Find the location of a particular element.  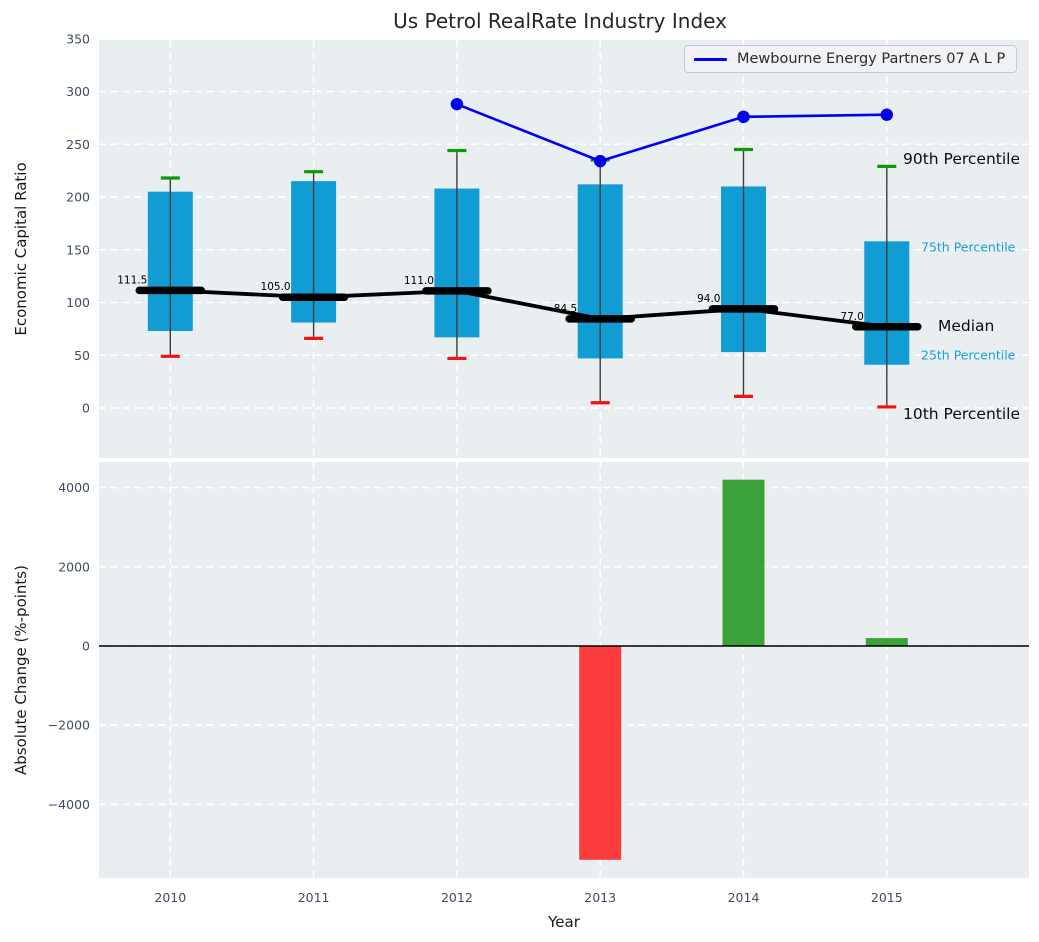

y-tick-label: 50 is located at coordinates (82, 355).